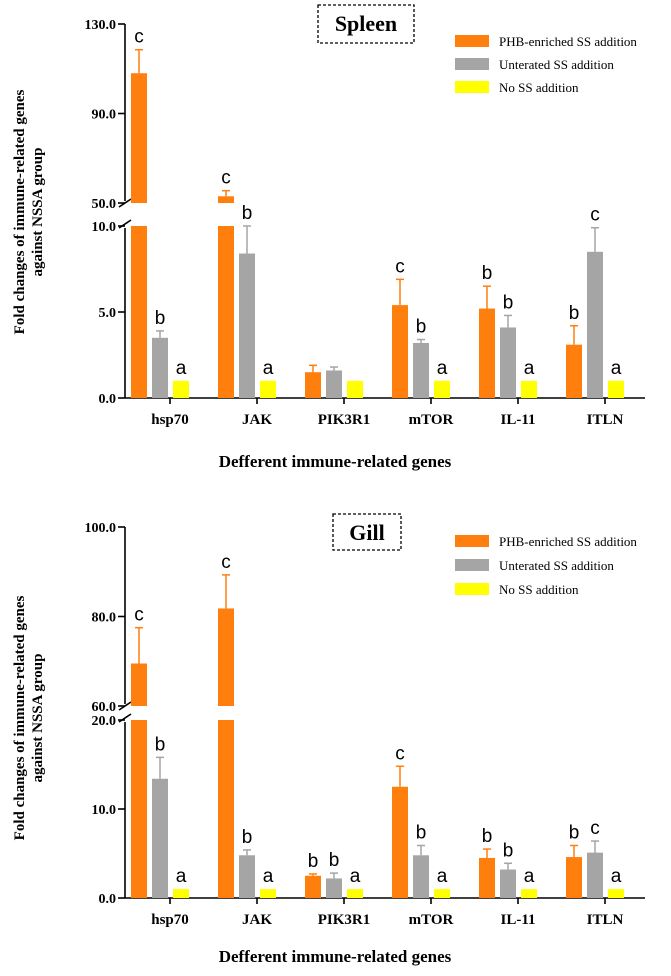 The width and height of the screenshot is (671, 976). What do you see at coordinates (104, 115) in the screenshot?
I see `y-tick-label: 90.0` at bounding box center [104, 115].